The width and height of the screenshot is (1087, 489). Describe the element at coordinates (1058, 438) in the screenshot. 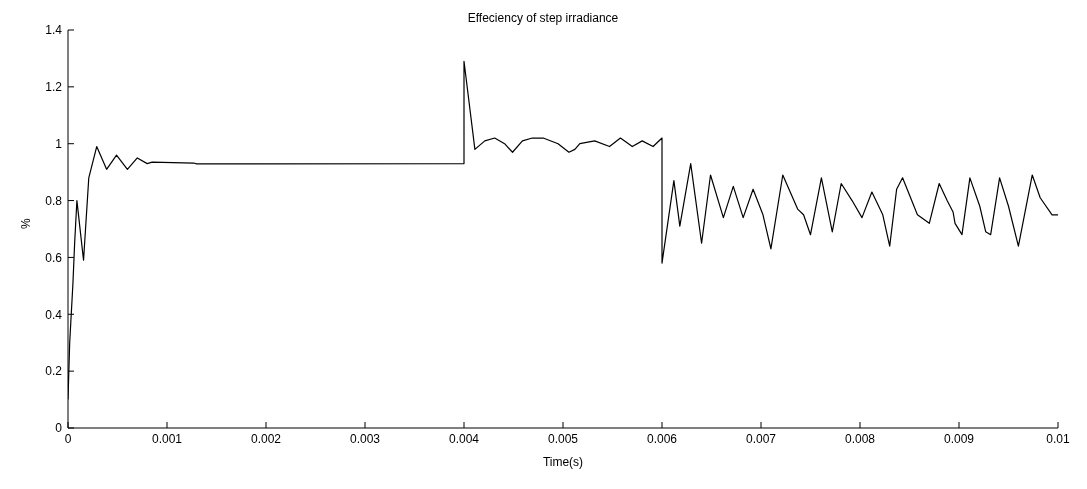

I see `x-tick-label: 0.01` at that location.